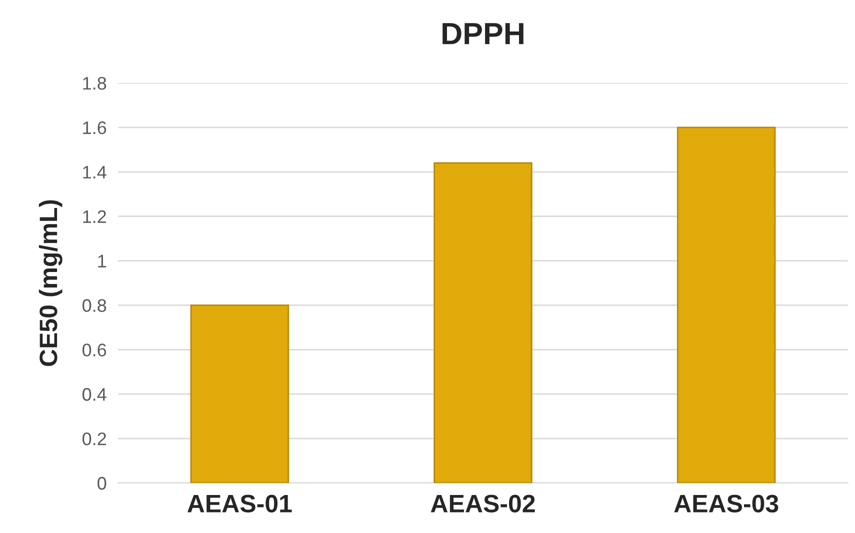 This screenshot has height=533, width=855. What do you see at coordinates (50, 283) in the screenshot?
I see `y-axis-title: CE50 (mg/mL)` at bounding box center [50, 283].